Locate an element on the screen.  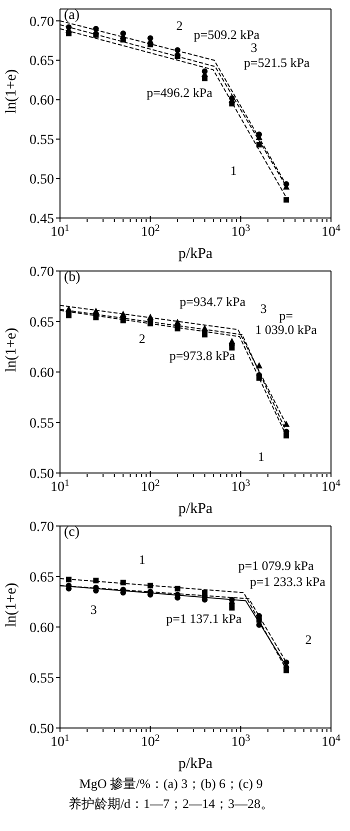
annotation: p=521.5 kPa is located at coordinates (277, 62).